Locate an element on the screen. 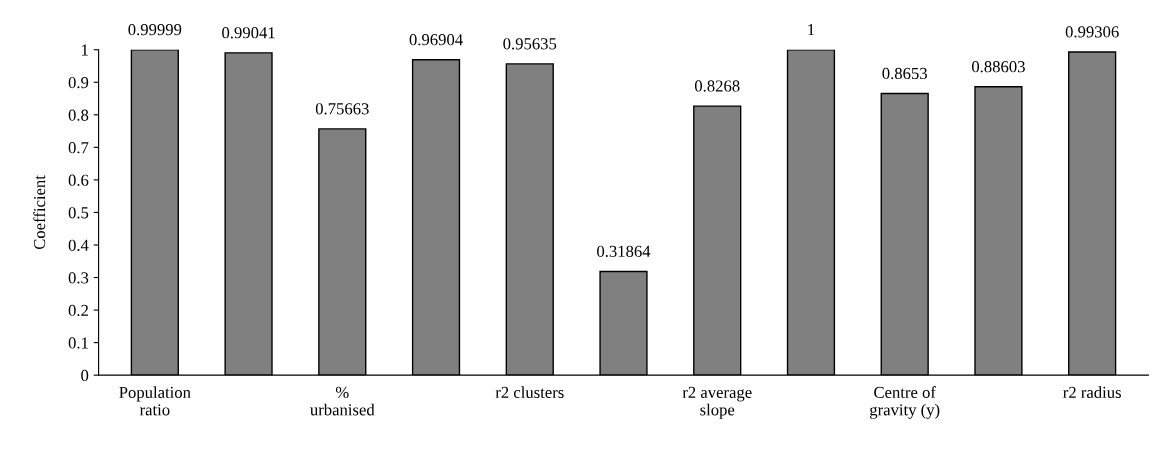 The height and width of the screenshot is (452, 1160). data-label: 0.88603 is located at coordinates (998, 67).